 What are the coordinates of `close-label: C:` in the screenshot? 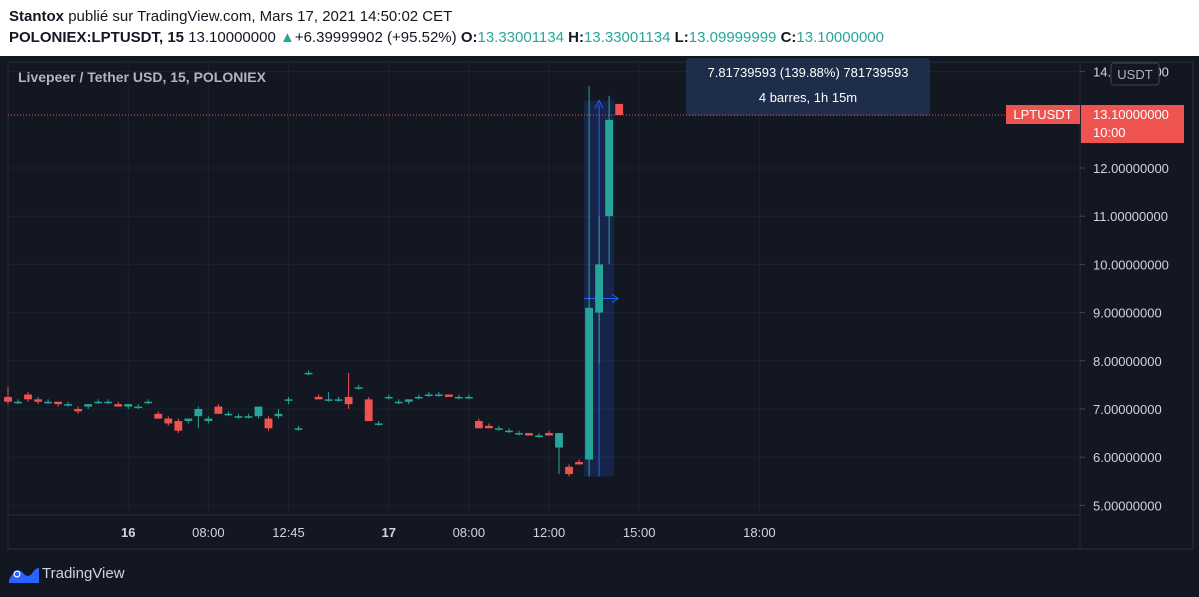 It's located at (788, 37).